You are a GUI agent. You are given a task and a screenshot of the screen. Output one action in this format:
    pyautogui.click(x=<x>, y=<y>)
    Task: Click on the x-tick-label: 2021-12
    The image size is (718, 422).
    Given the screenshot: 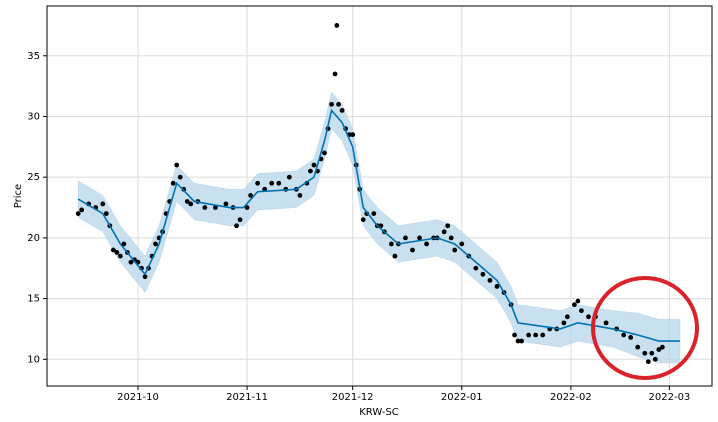 What is the action you would take?
    pyautogui.click(x=353, y=397)
    